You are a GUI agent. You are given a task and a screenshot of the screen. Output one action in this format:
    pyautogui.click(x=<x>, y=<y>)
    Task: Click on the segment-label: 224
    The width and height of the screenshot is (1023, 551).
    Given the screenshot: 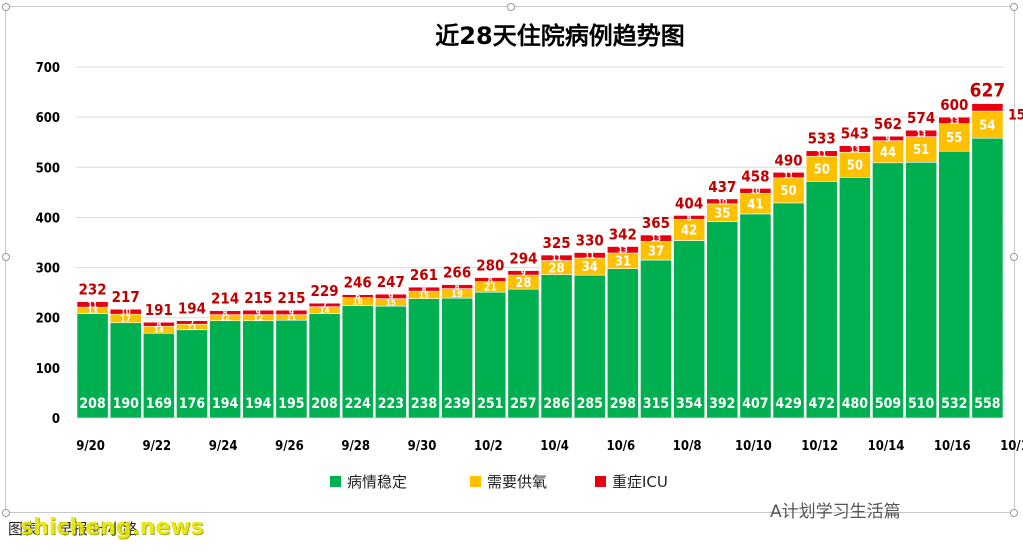 What is the action you would take?
    pyautogui.click(x=358, y=404)
    